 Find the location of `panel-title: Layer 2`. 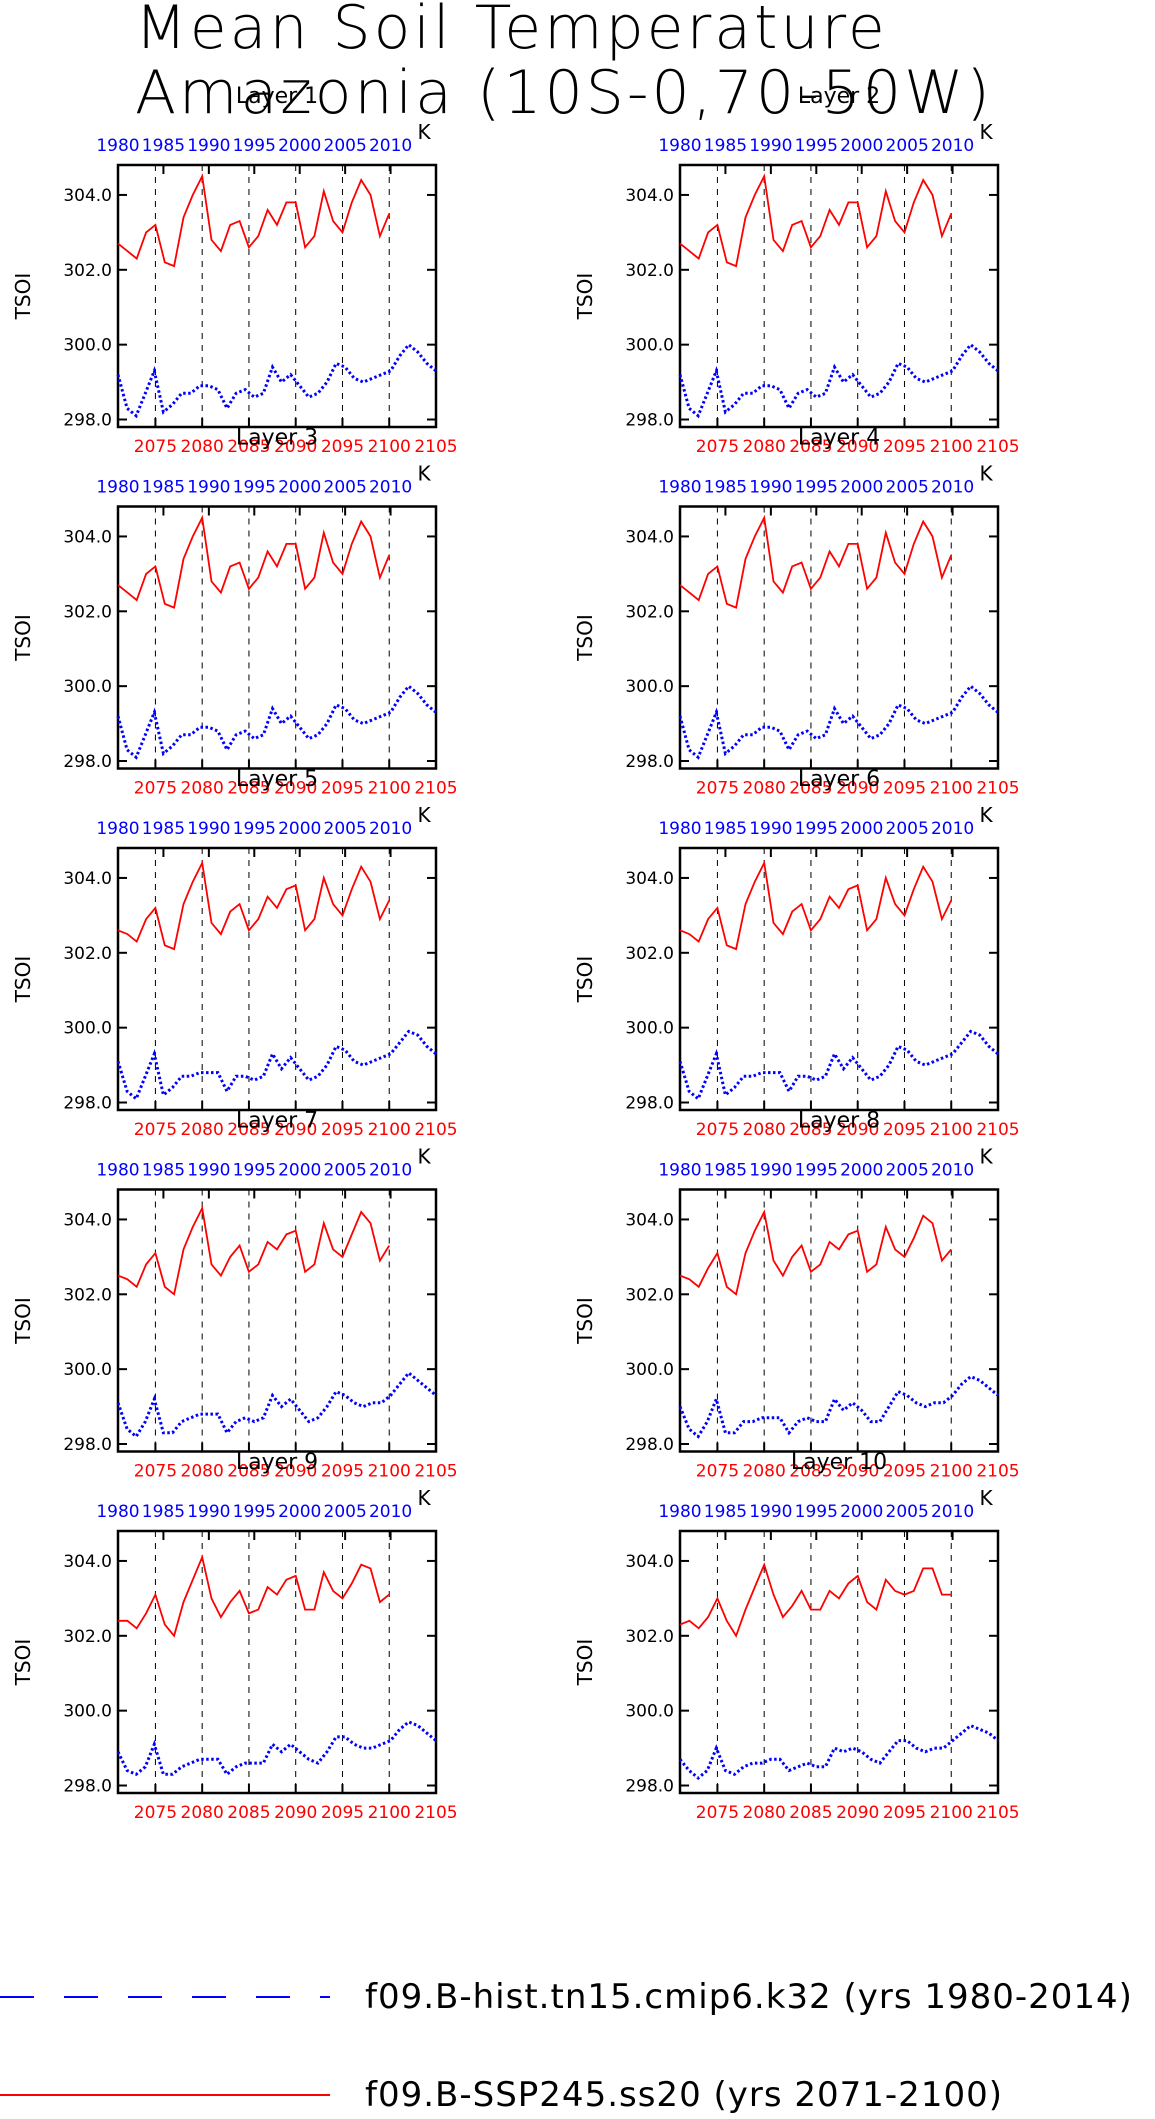

panel-title: Layer 2 is located at coordinates (839, 96).